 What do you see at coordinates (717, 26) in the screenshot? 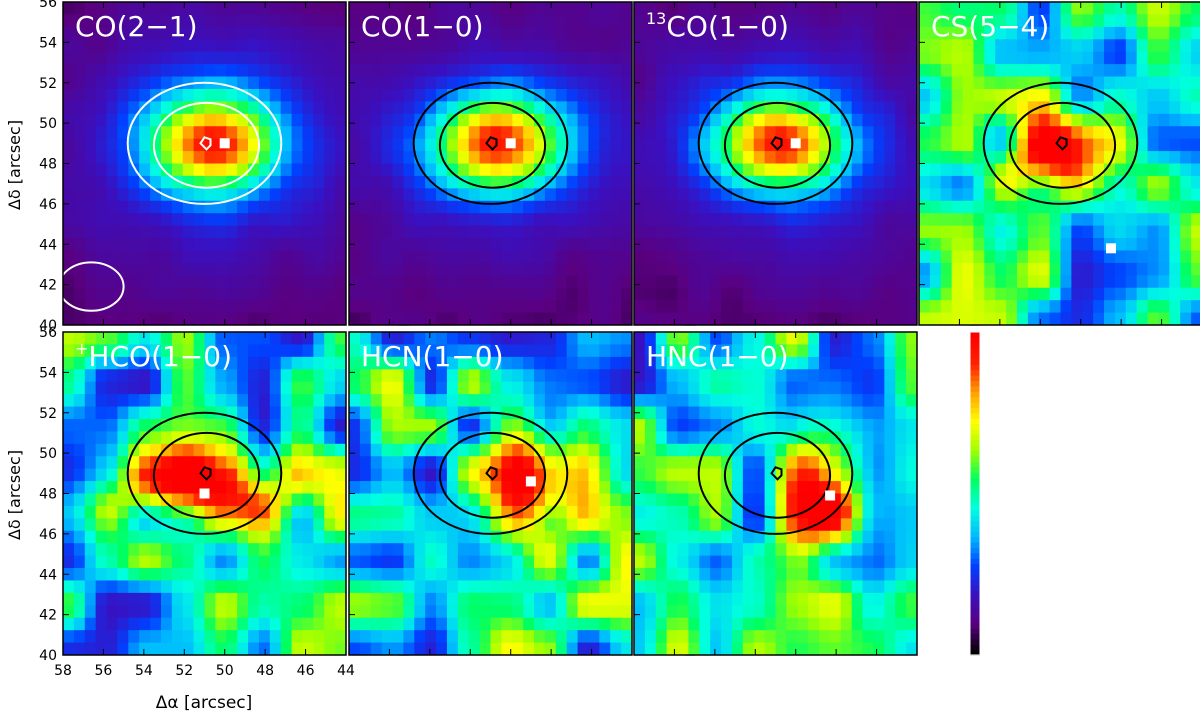
I see `panel-title: 13CO(1−0)` at bounding box center [717, 26].